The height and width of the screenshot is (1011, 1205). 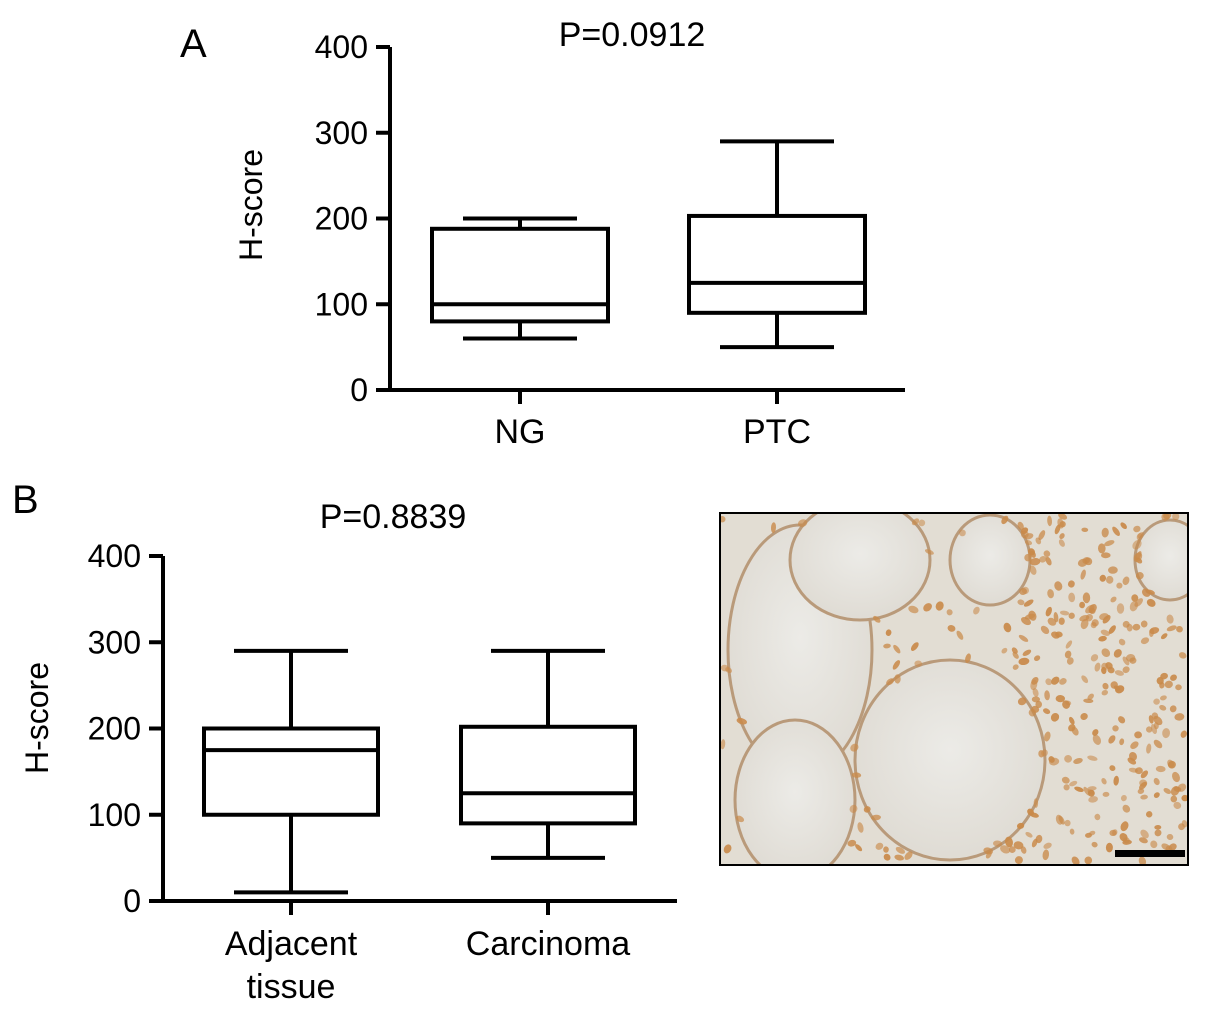 What do you see at coordinates (114, 642) in the screenshot?
I see `panel-b-y-tick-label: 300` at bounding box center [114, 642].